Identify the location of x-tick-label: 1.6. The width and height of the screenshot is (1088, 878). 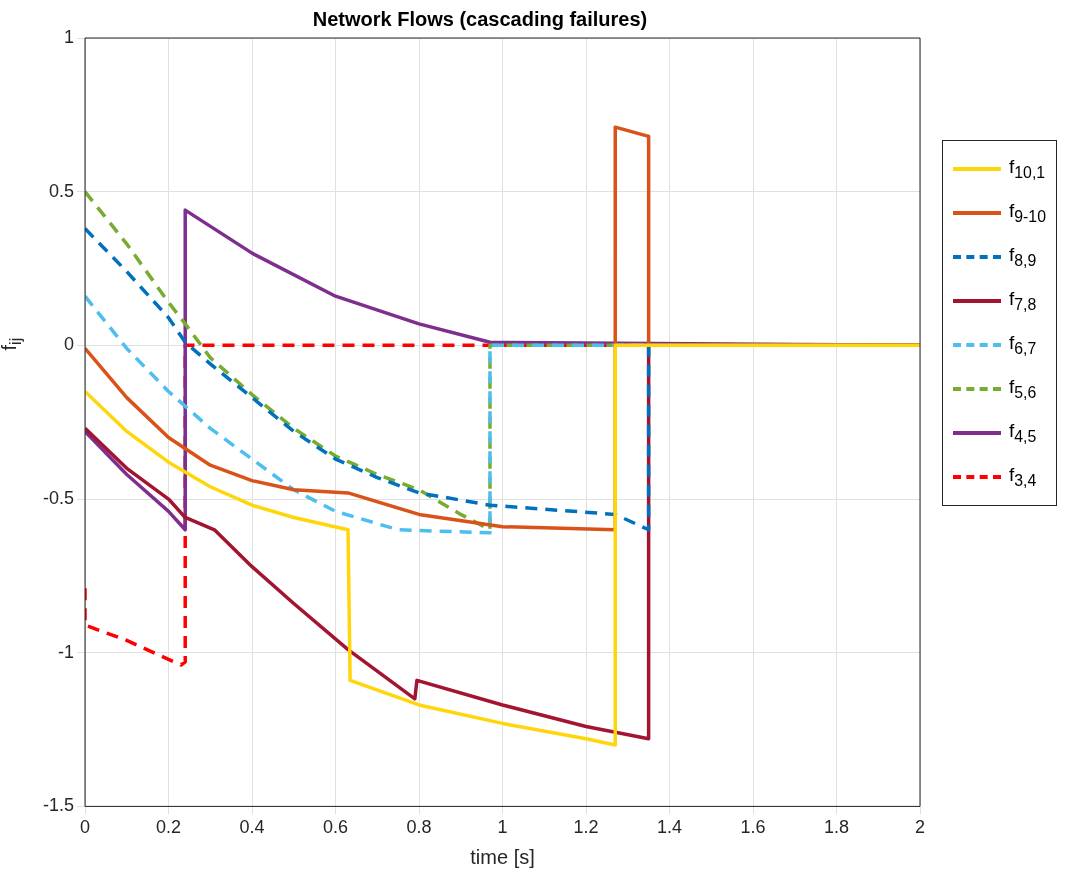
(753, 827).